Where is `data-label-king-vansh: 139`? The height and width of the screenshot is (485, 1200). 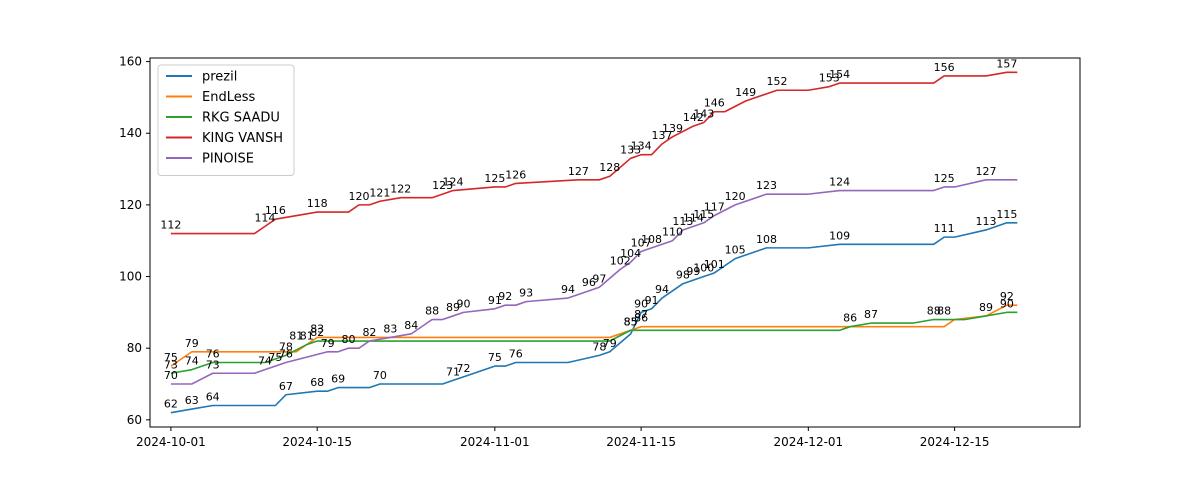
data-label-king-vansh: 139 is located at coordinates (672, 128).